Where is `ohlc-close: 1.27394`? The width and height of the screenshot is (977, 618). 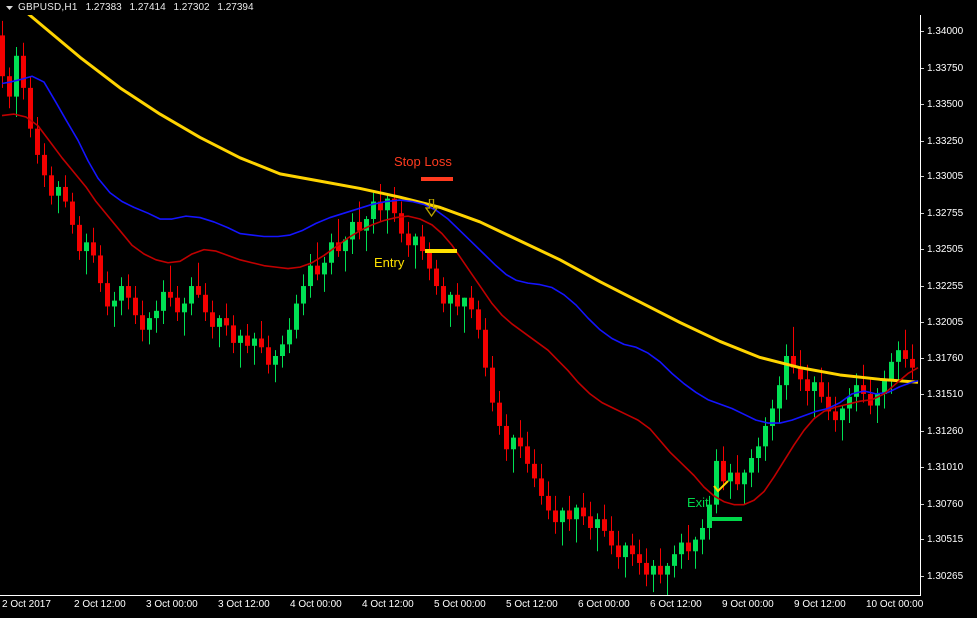
ohlc-close: 1.27394 is located at coordinates (235, 7).